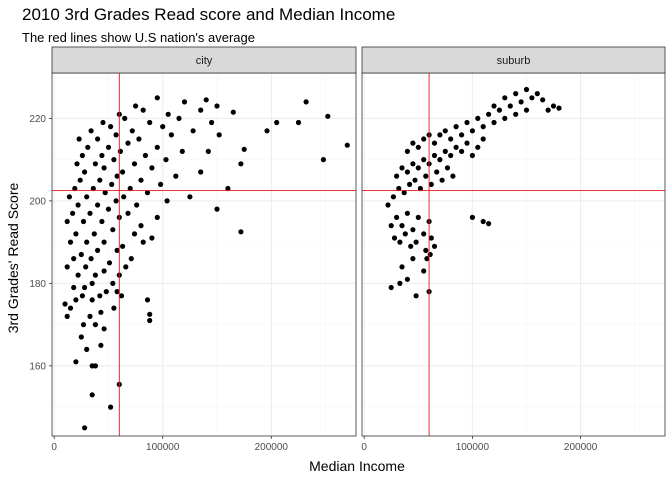  I want to click on y-axis-title: 3rd Grades' Read Score, so click(13, 258).